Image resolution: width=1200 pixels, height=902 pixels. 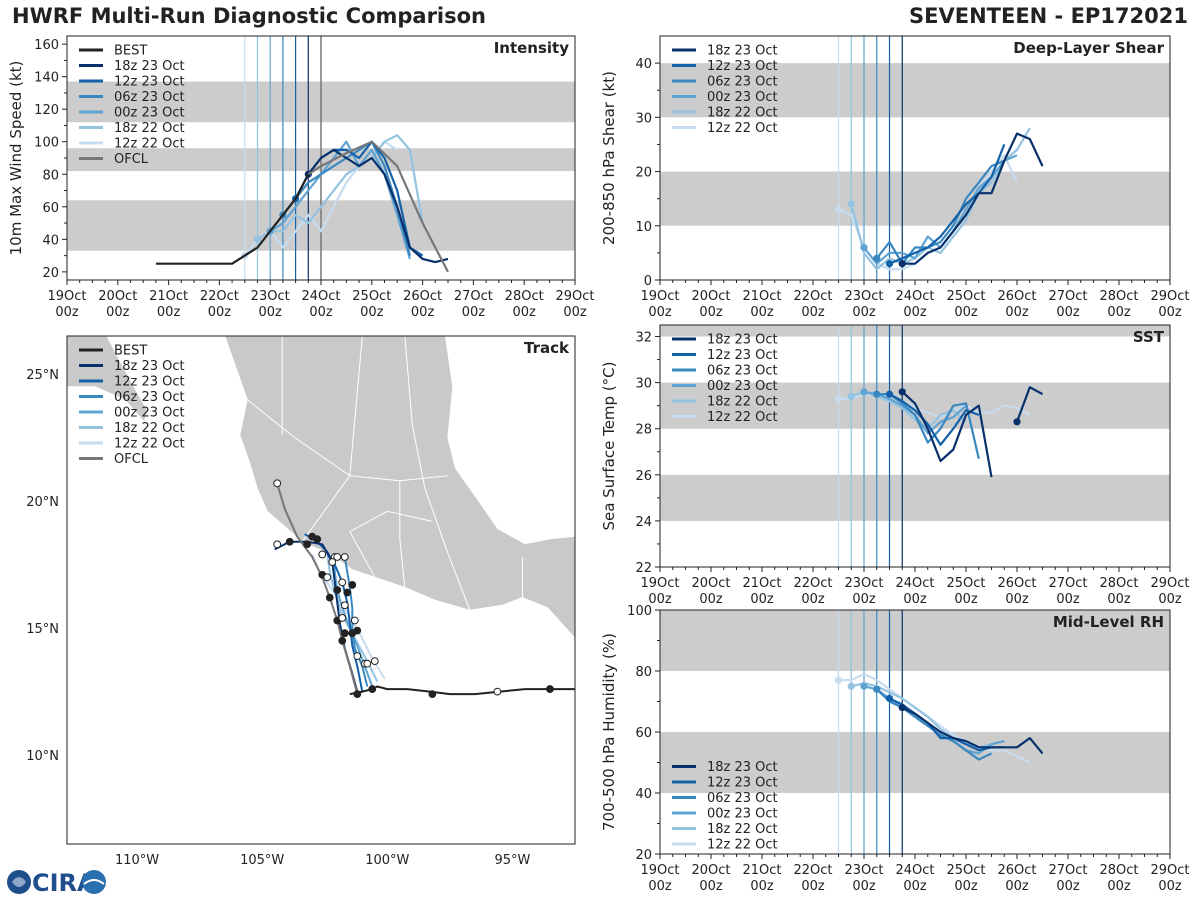 What do you see at coordinates (1108, 622) in the screenshot?
I see `rh-panel-title: Mid-Level RH` at bounding box center [1108, 622].